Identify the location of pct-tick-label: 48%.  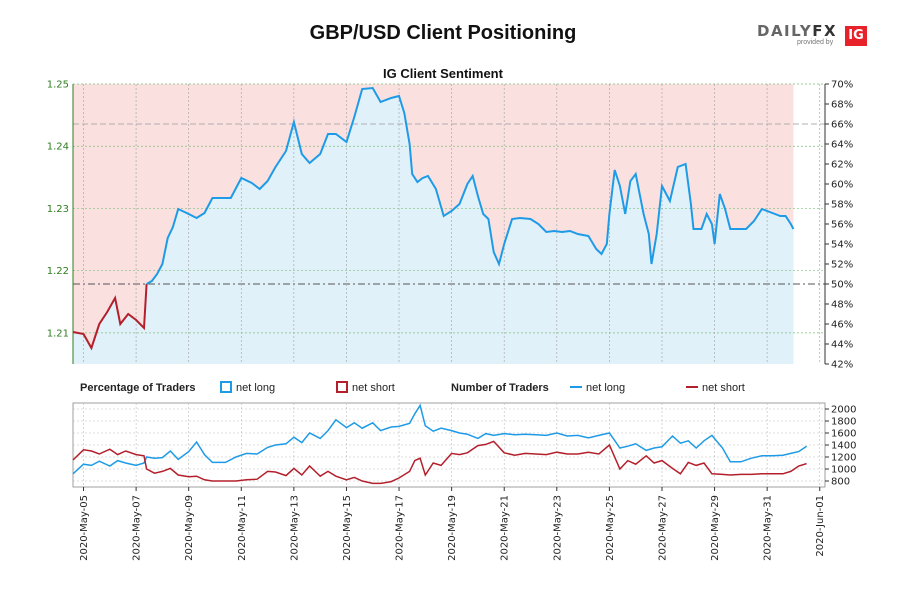
(842, 305).